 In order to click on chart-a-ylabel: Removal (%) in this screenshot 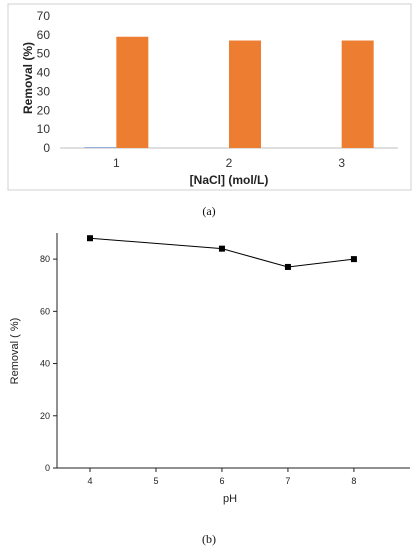, I will do `click(28, 78)`.